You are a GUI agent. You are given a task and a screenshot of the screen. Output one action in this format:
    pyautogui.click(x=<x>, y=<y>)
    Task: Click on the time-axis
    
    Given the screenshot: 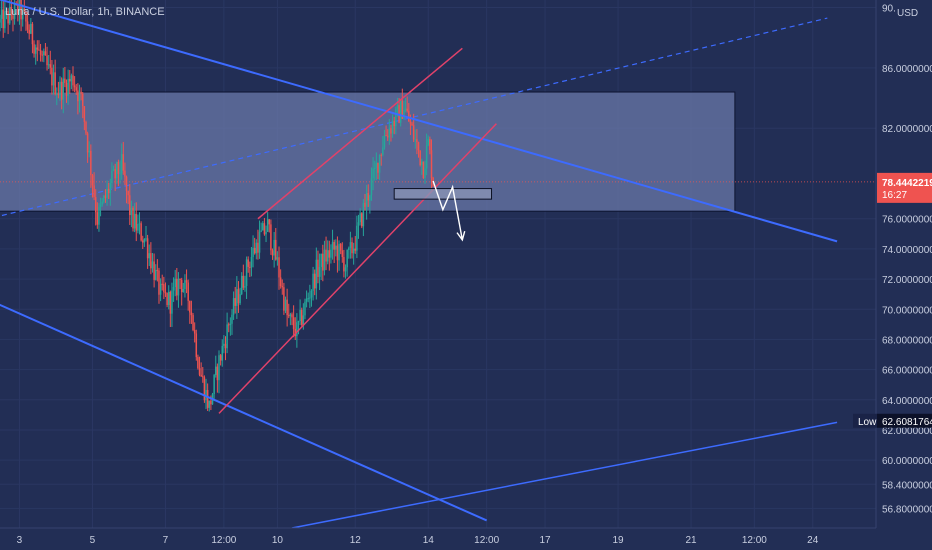 What is the action you would take?
    pyautogui.click(x=466, y=538)
    